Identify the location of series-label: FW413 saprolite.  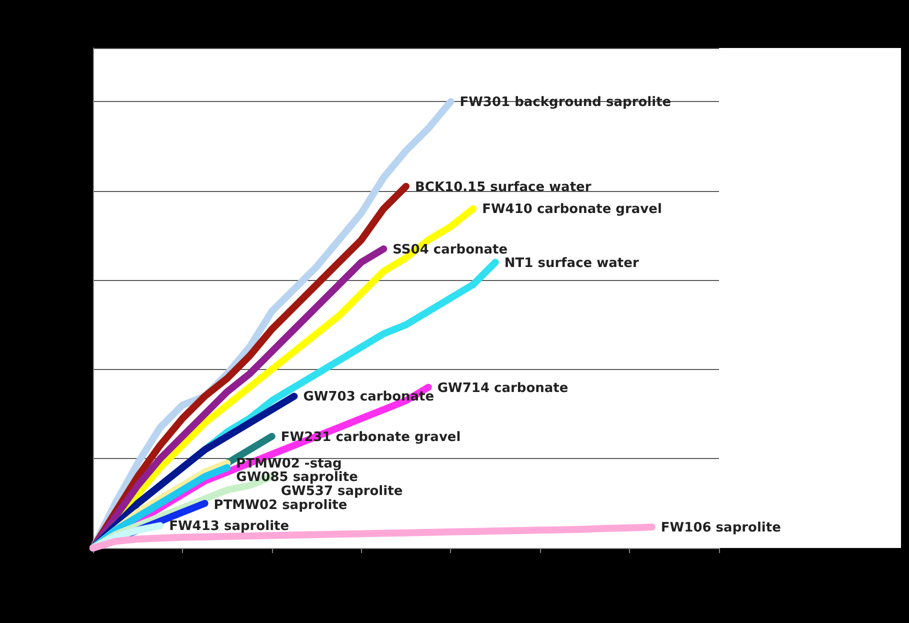
(229, 526).